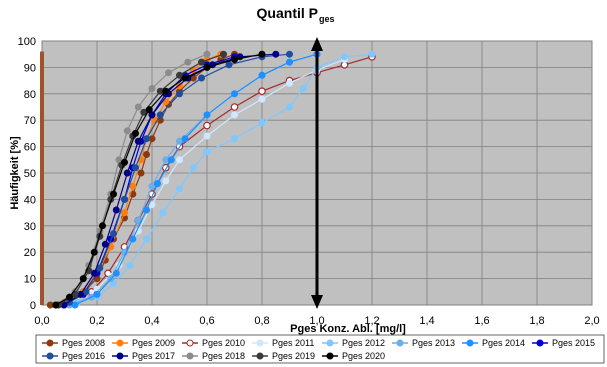 This screenshot has width=607, height=367. I want to click on y-tick-label: 20, so click(30, 253).